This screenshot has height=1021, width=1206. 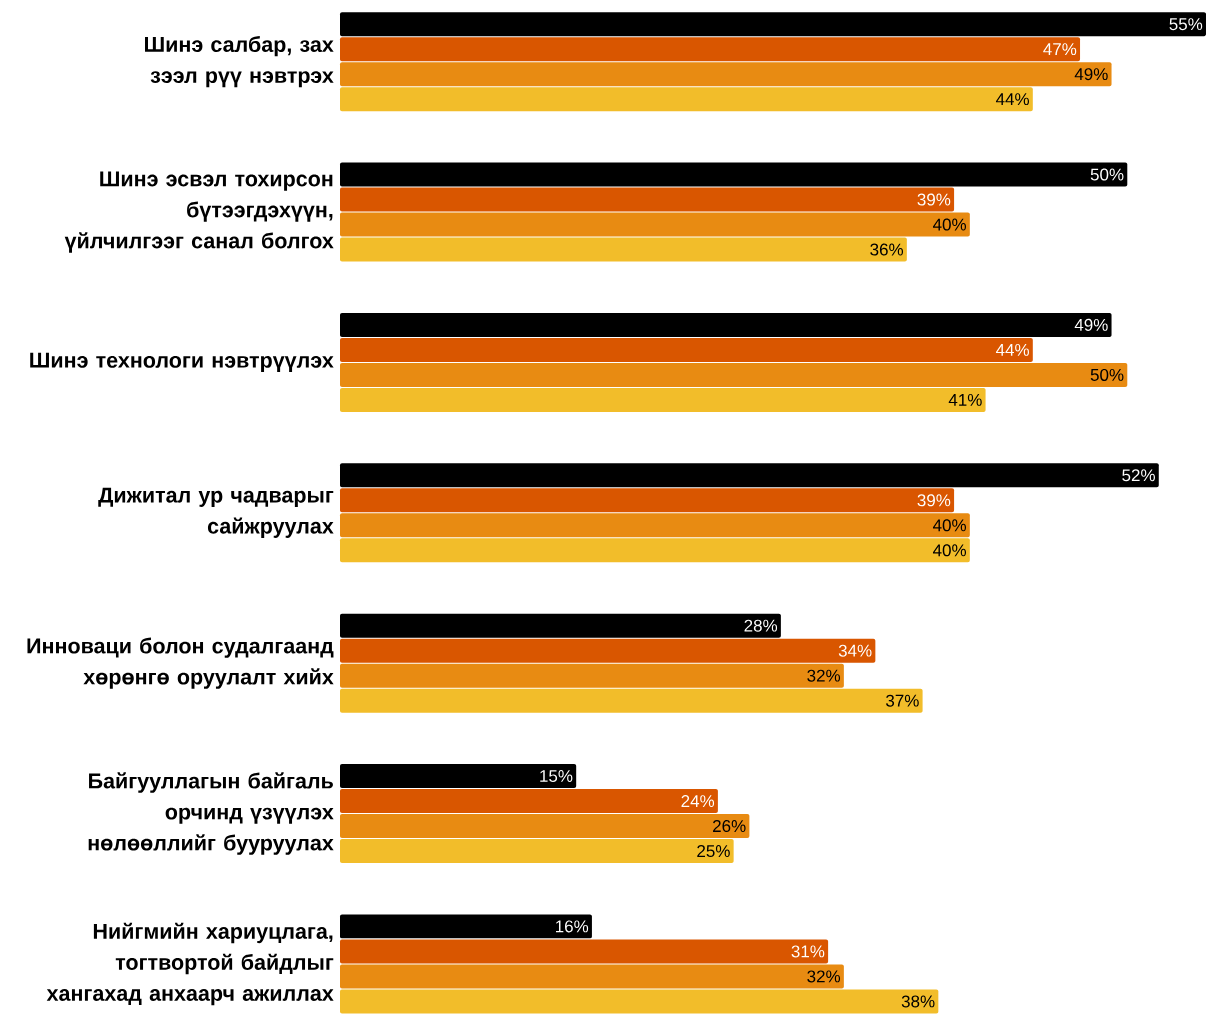 What do you see at coordinates (965, 399) in the screenshot?
I see `data-label: 41%` at bounding box center [965, 399].